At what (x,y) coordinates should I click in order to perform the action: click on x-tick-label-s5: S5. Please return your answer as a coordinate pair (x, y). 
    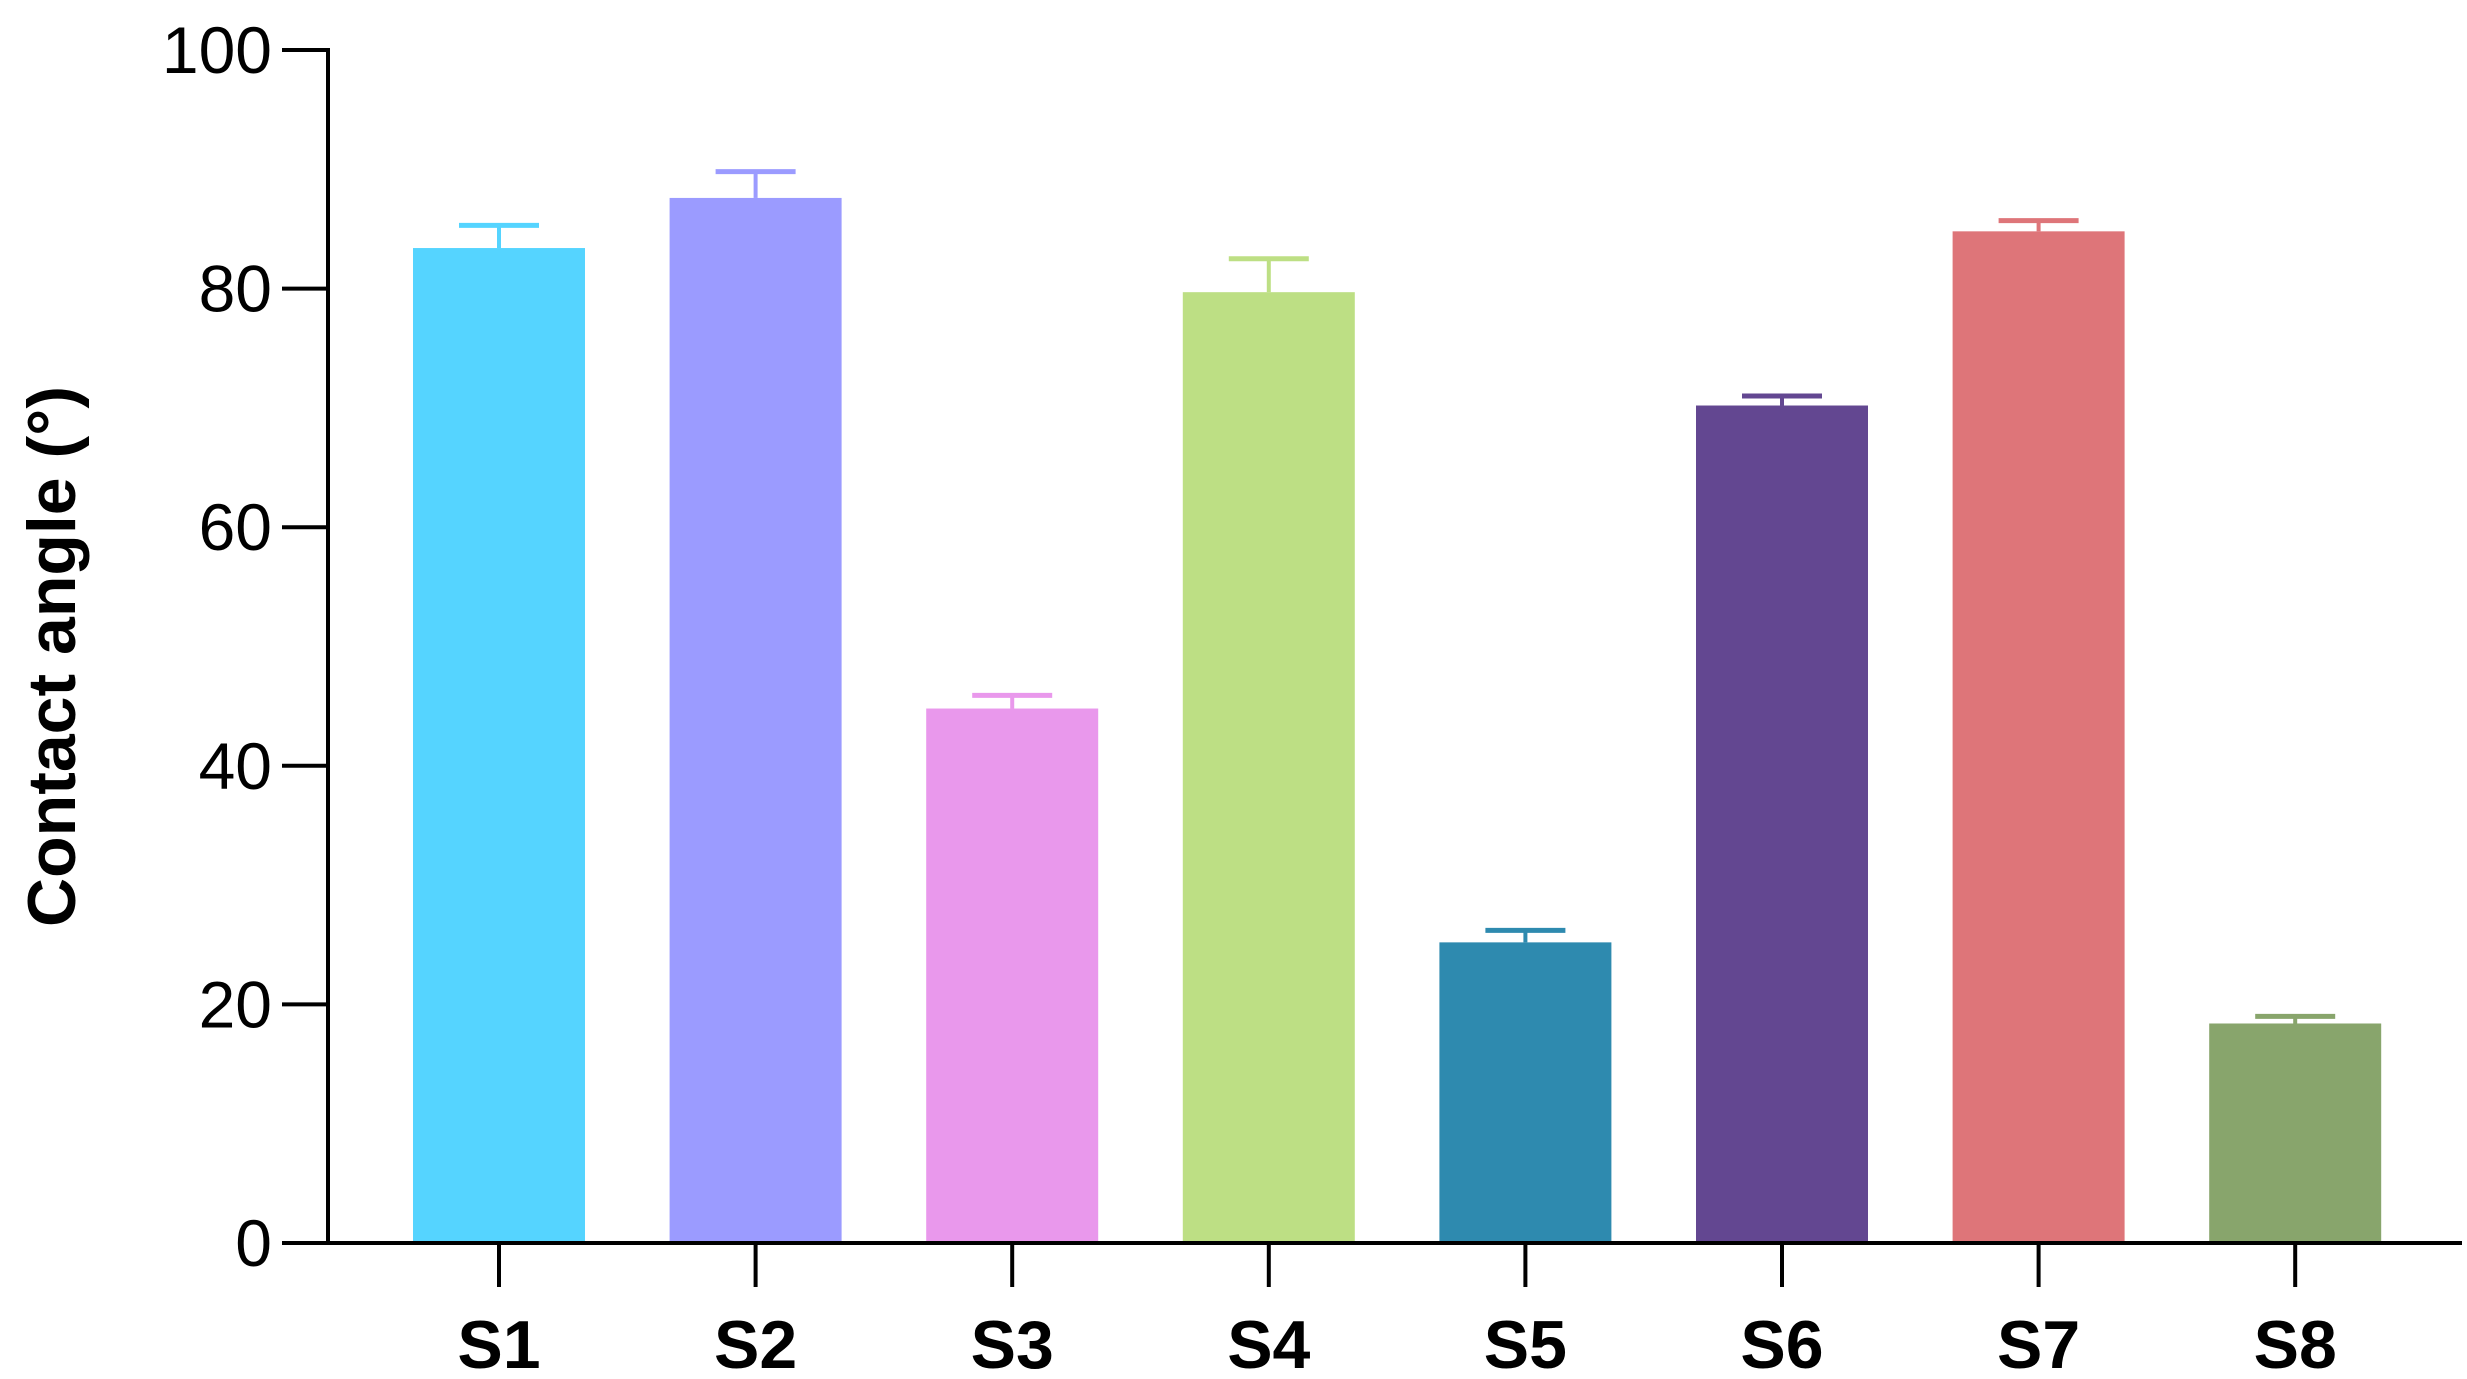
    Looking at the image, I should click on (1525, 1343).